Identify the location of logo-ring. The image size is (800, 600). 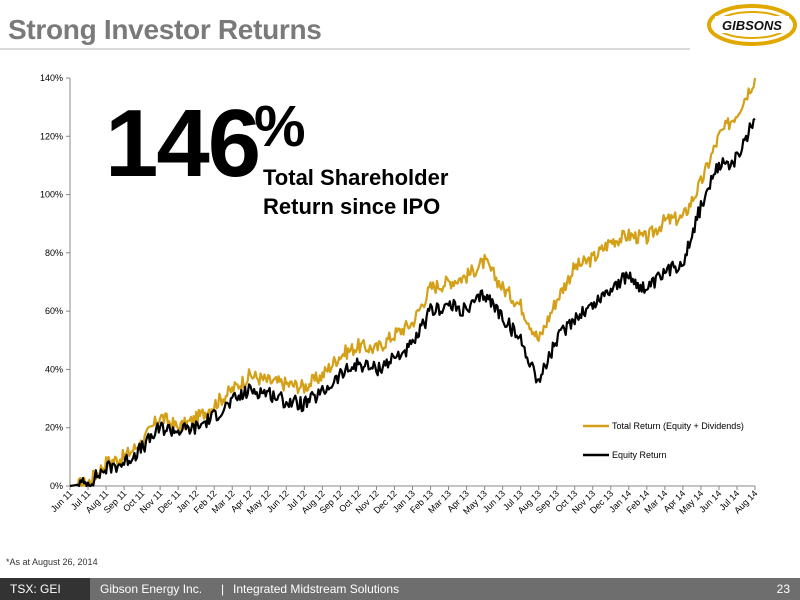
(752, 25).